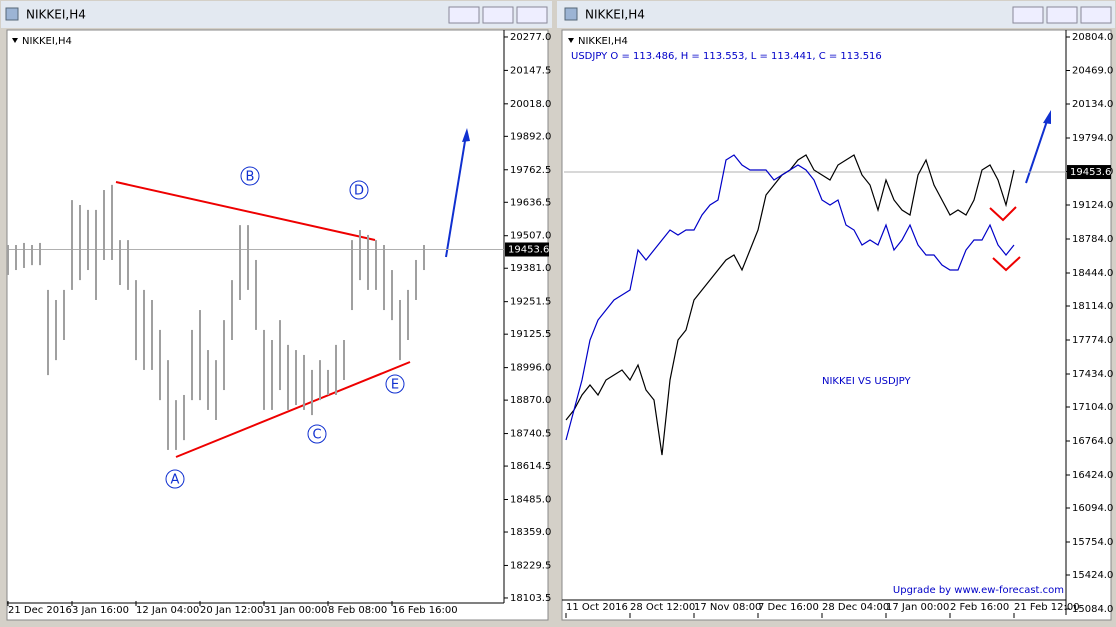  What do you see at coordinates (530, 466) in the screenshot?
I see `y-tick-label: 18614.5` at bounding box center [530, 466].